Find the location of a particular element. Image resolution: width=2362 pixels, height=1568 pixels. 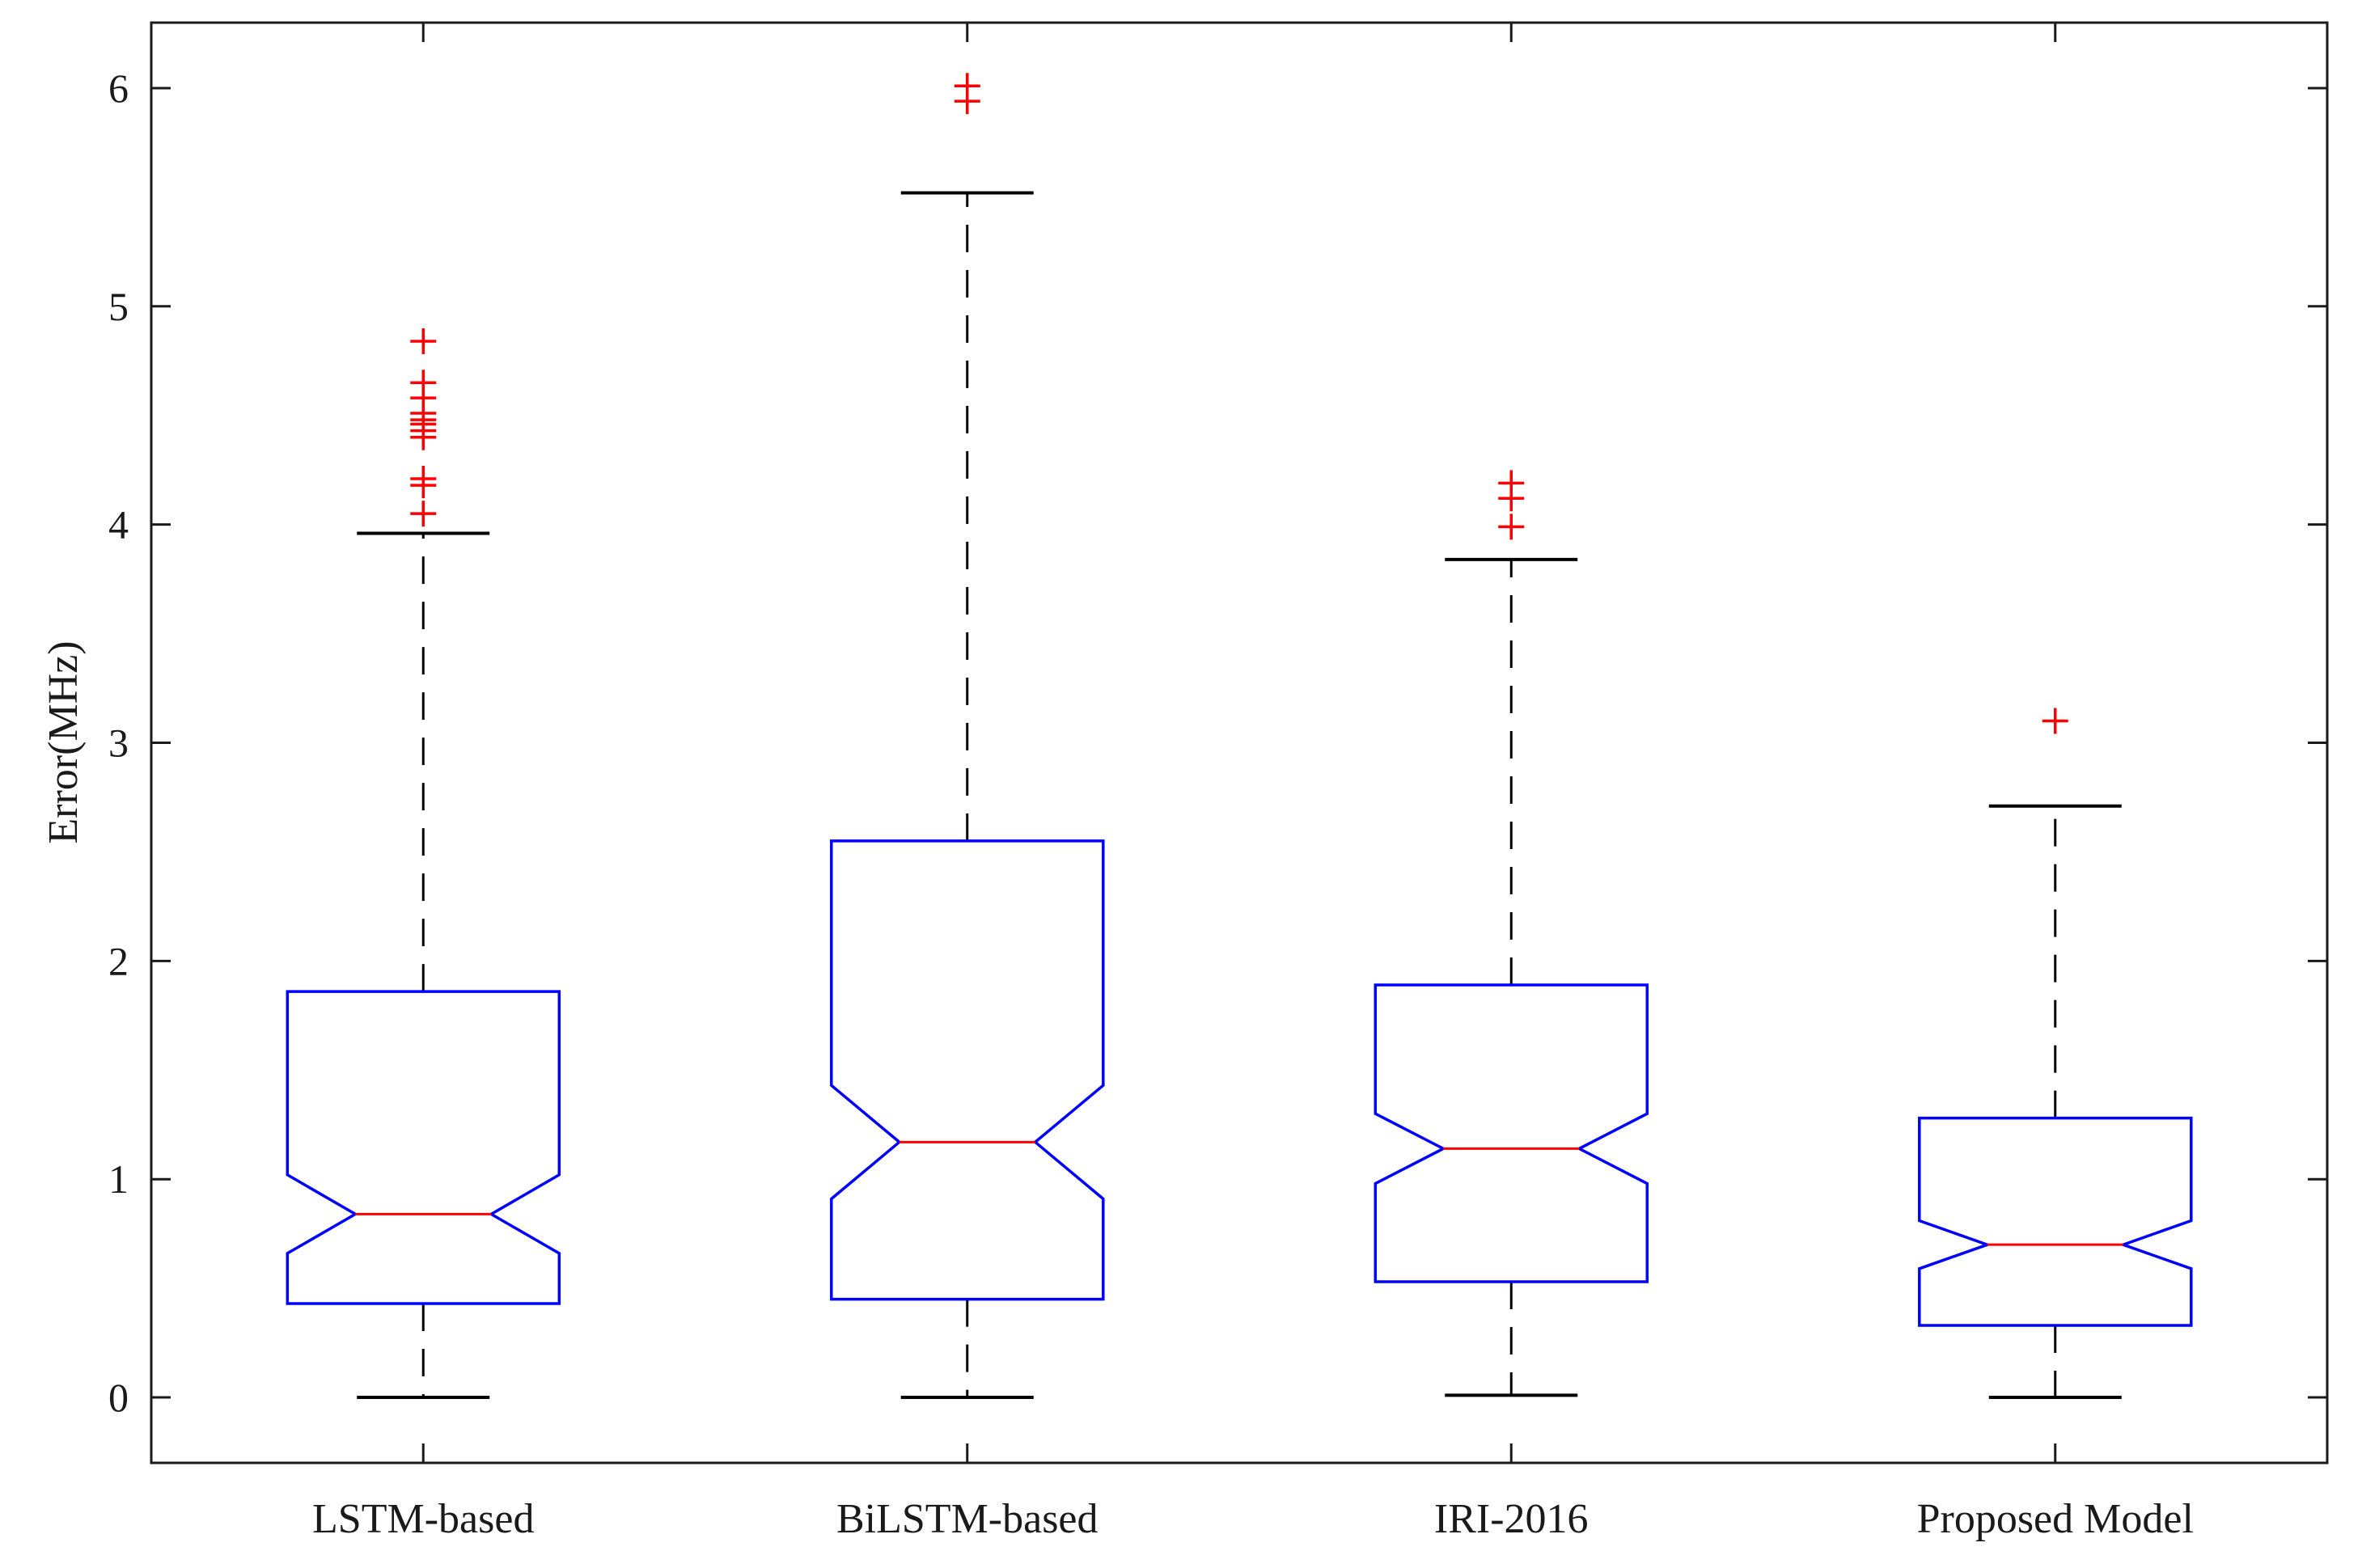

y-tick-label: 0 is located at coordinates (119, 1397).